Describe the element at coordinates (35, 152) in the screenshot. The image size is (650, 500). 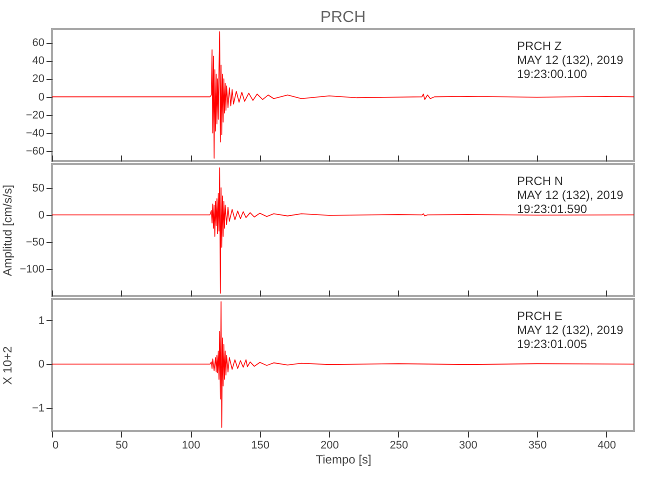
I see `y-tick-label: −60` at that location.